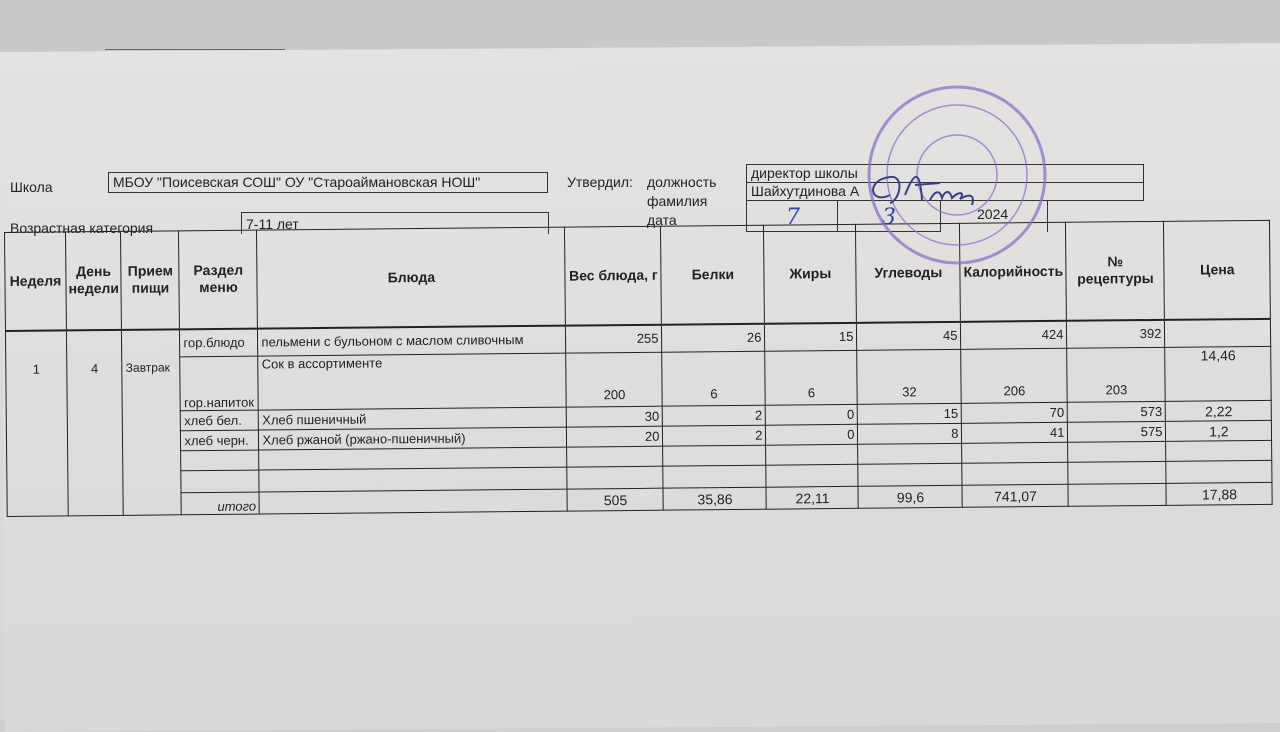  Describe the element at coordinates (411, 278) in the screenshot. I see `col-dish: Блюда` at that location.